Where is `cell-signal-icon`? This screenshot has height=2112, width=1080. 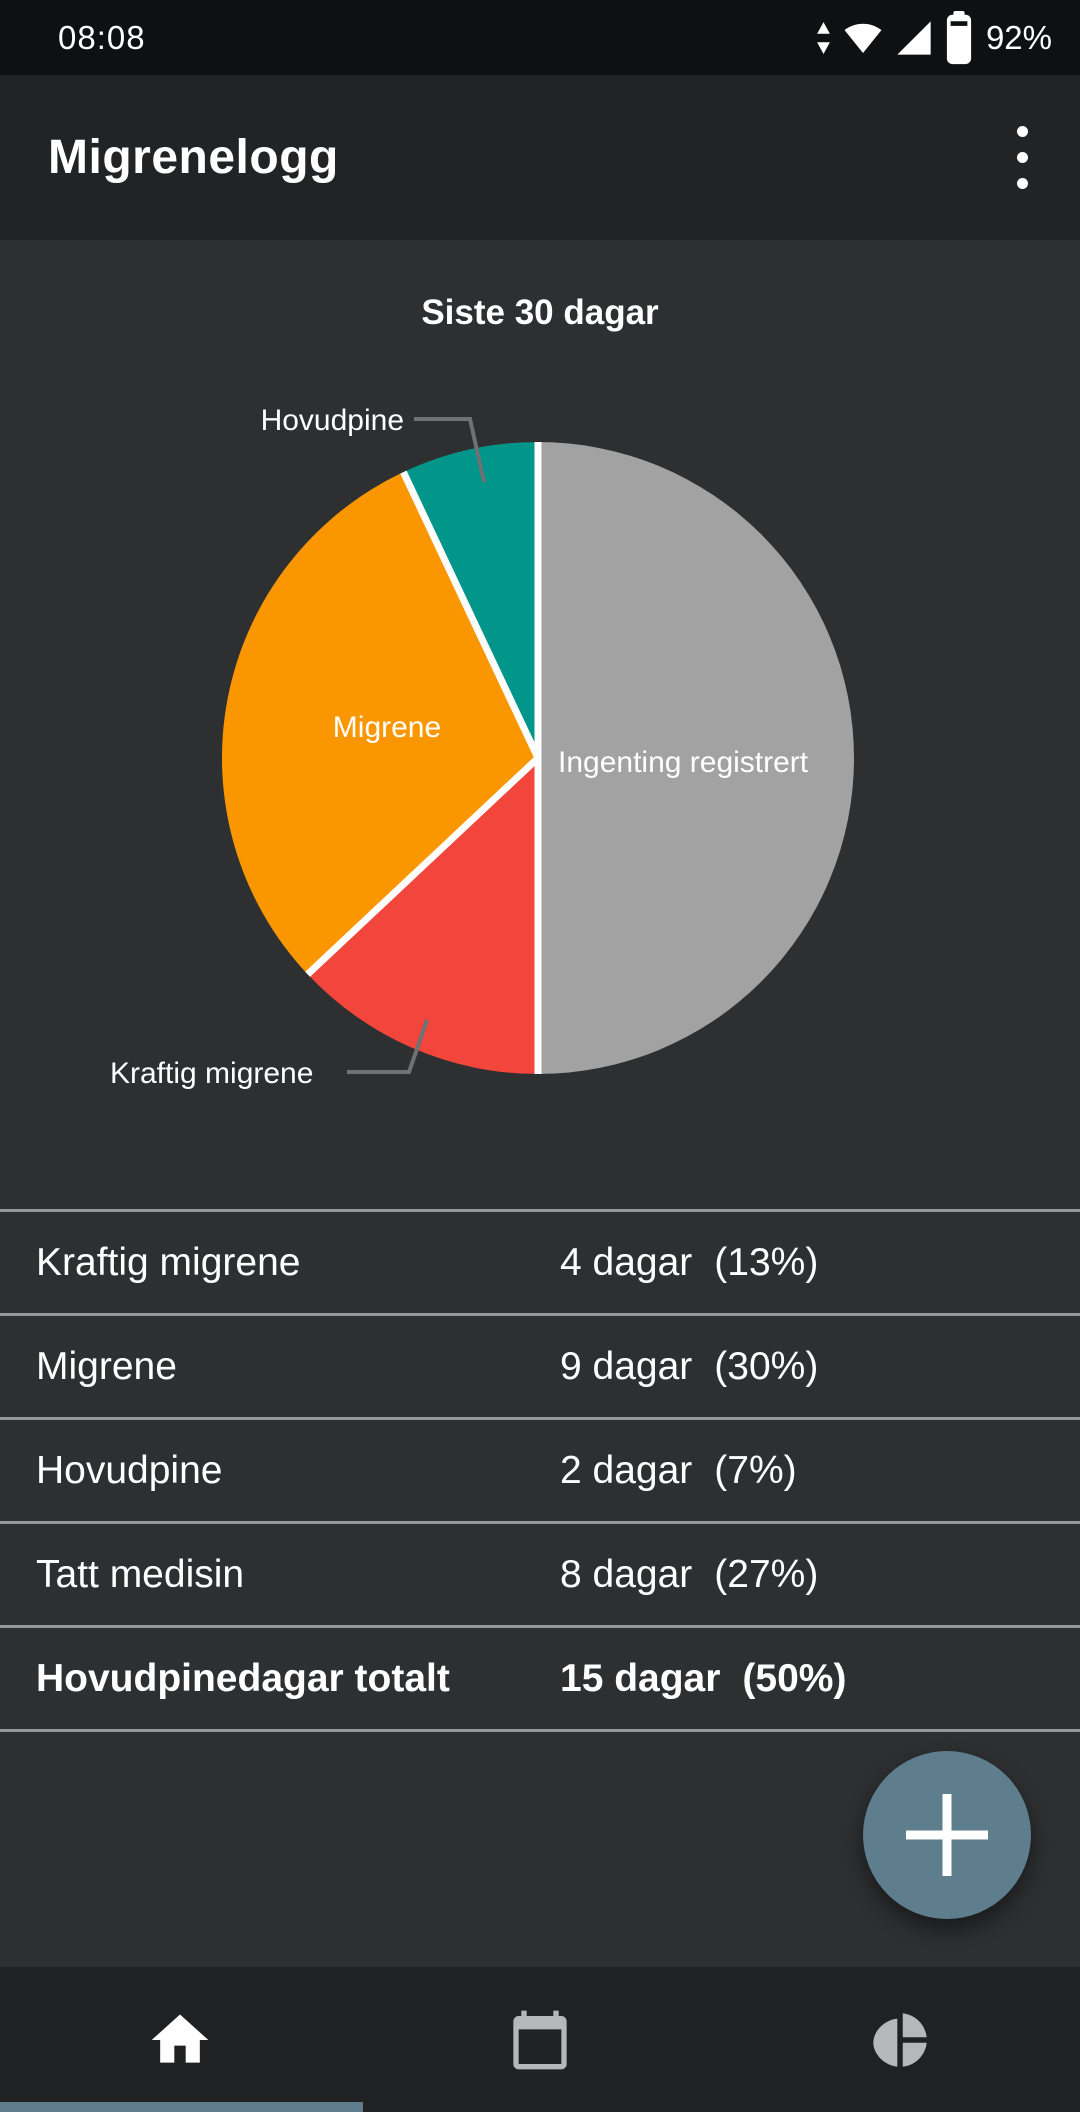 cell-signal-icon is located at coordinates (914, 37).